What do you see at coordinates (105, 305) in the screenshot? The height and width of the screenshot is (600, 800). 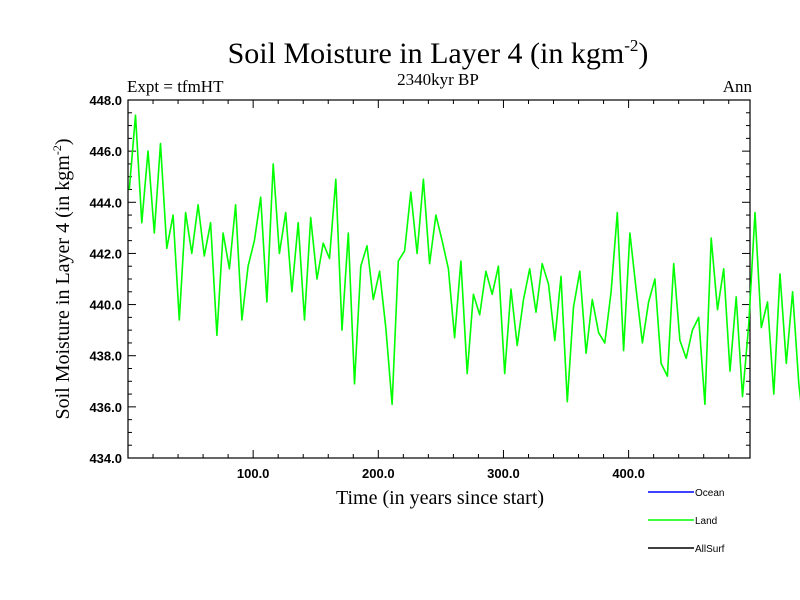 I see `y-tick-label: 440.0` at bounding box center [105, 305].